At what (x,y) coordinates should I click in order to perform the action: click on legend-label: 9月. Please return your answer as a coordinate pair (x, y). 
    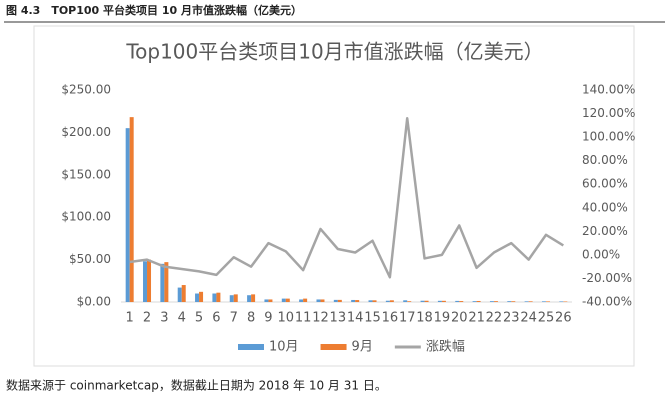
    Looking at the image, I should click on (362, 347).